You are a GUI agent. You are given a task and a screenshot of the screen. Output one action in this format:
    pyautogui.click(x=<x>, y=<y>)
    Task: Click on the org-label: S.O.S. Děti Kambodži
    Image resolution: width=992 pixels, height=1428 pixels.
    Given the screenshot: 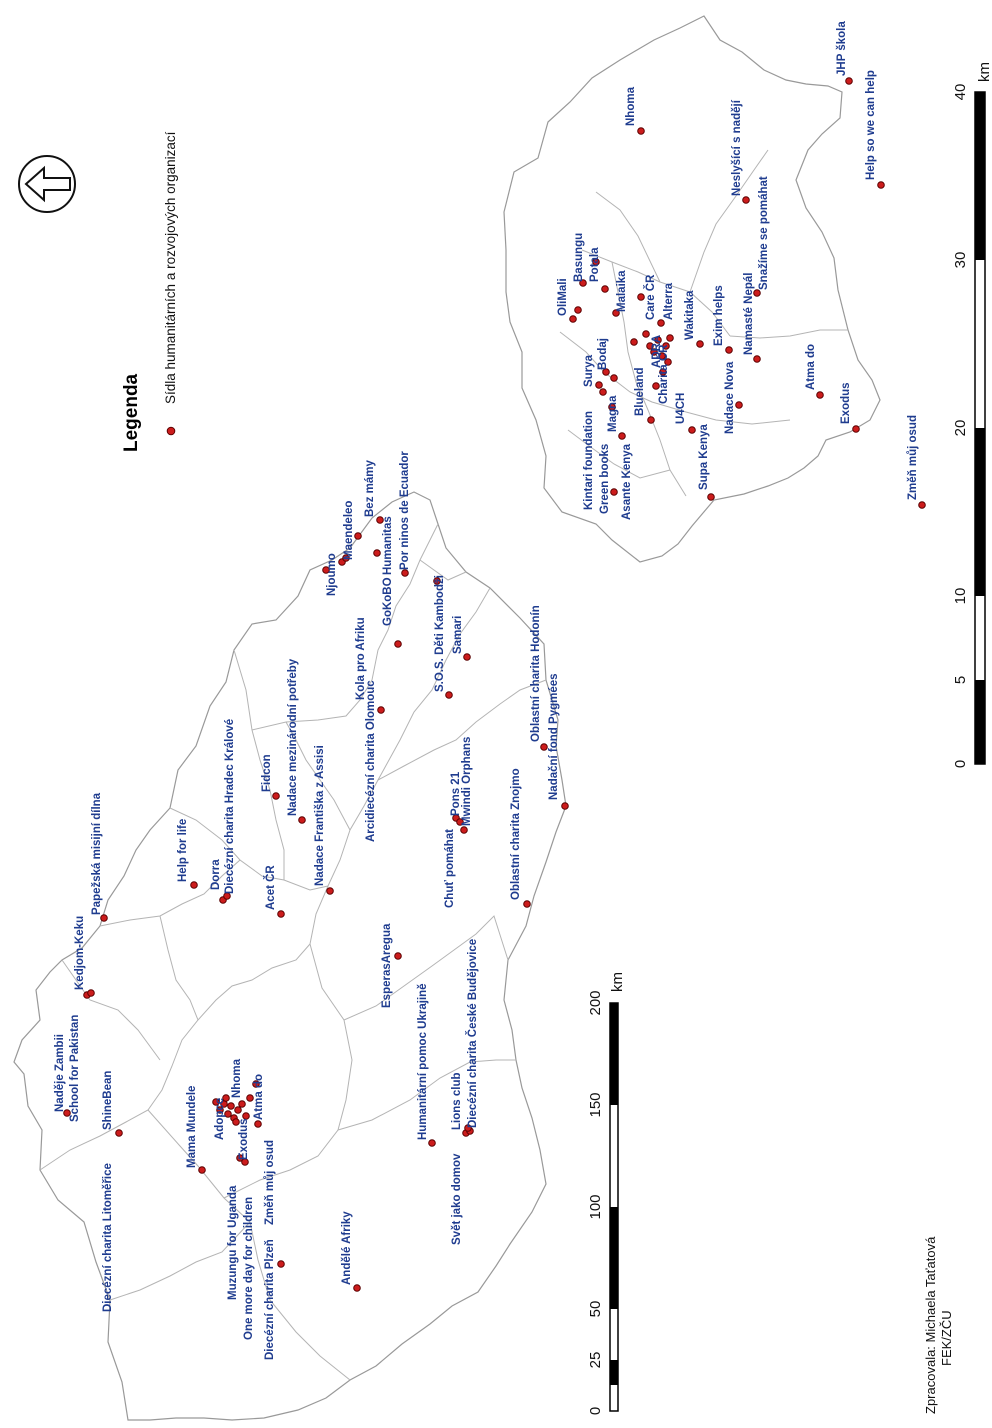 What is the action you would take?
    pyautogui.click(x=440, y=633)
    